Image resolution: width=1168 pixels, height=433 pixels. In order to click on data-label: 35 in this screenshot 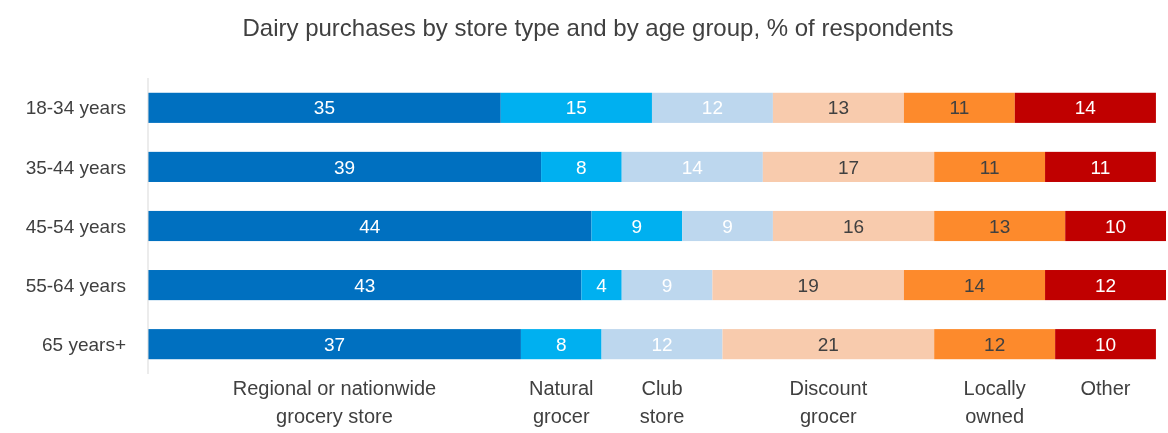, I will do `click(324, 108)`.